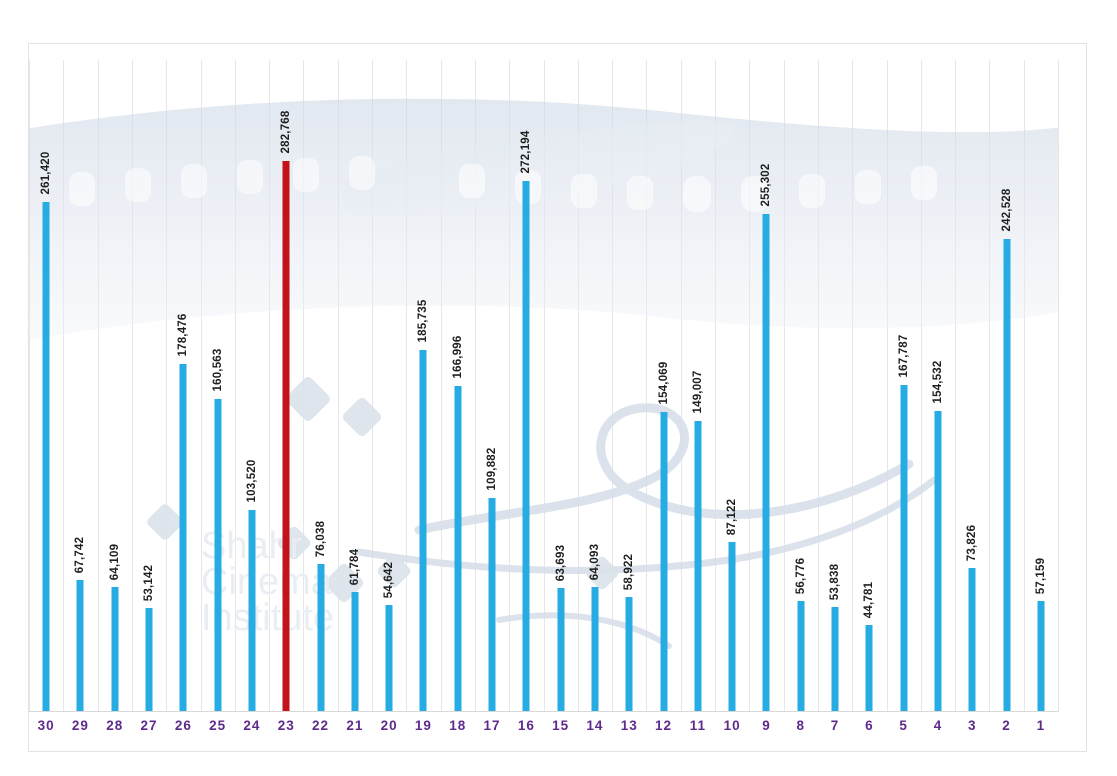 Image resolution: width=1117 pixels, height=776 pixels. What do you see at coordinates (903, 356) in the screenshot?
I see `bar-value-label: 167,787` at bounding box center [903, 356].